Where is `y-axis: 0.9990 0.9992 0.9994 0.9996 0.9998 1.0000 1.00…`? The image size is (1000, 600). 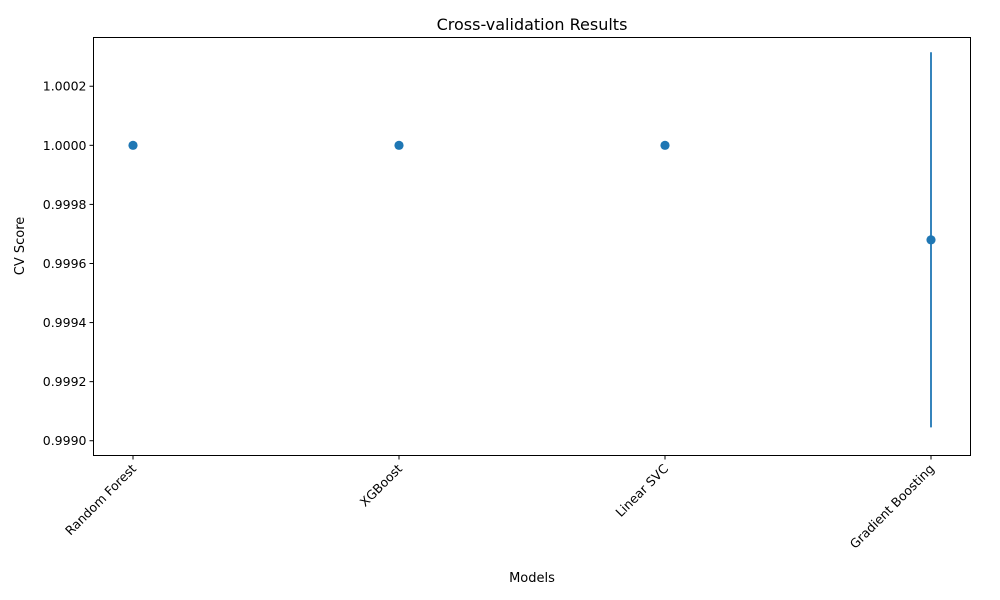 y-axis: 0.9990 0.9992 0.9994 0.9996 0.9998 1.0000 1.00… is located at coordinates (68, 263).